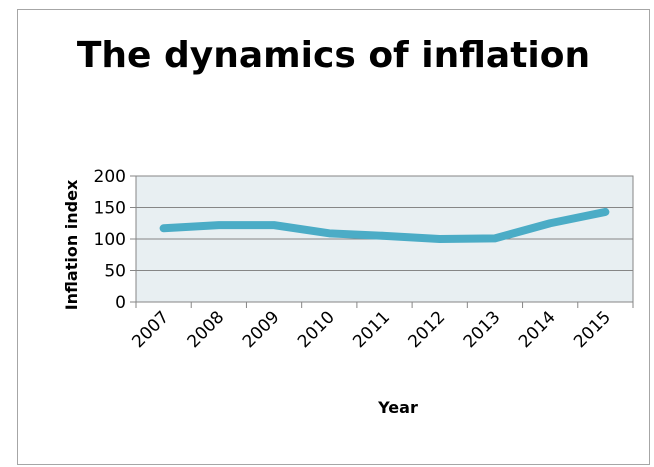 This screenshot has width=654, height=467. What do you see at coordinates (537, 329) in the screenshot?
I see `x-tick-label: 2014` at bounding box center [537, 329].